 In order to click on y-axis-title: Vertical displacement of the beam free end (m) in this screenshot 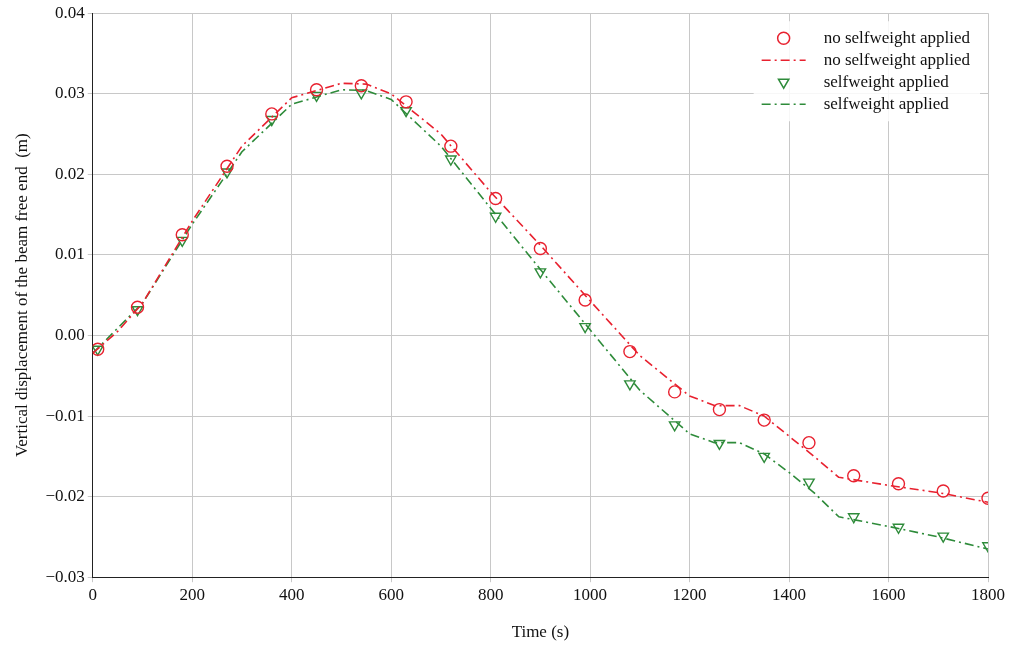, I will do `click(21, 295)`.